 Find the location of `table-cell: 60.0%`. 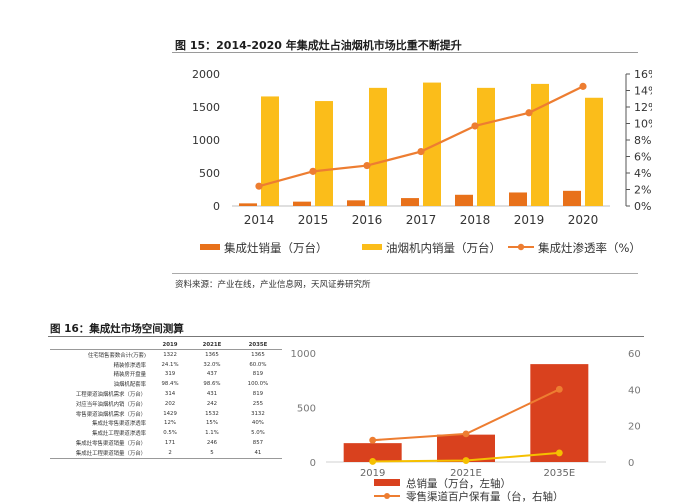

table-cell: 60.0% is located at coordinates (258, 364).